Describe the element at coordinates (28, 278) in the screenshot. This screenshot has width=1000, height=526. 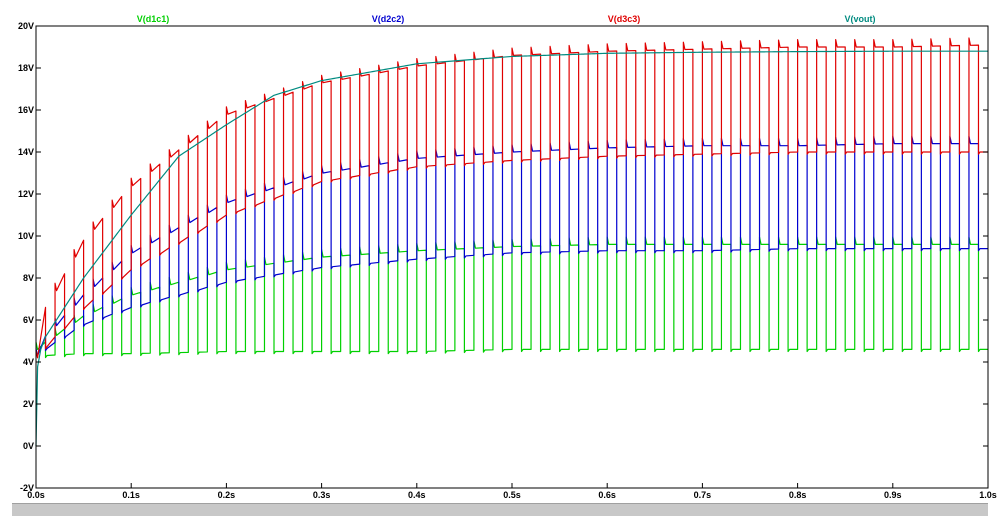
I see `y-tick-label: 8V` at that location.